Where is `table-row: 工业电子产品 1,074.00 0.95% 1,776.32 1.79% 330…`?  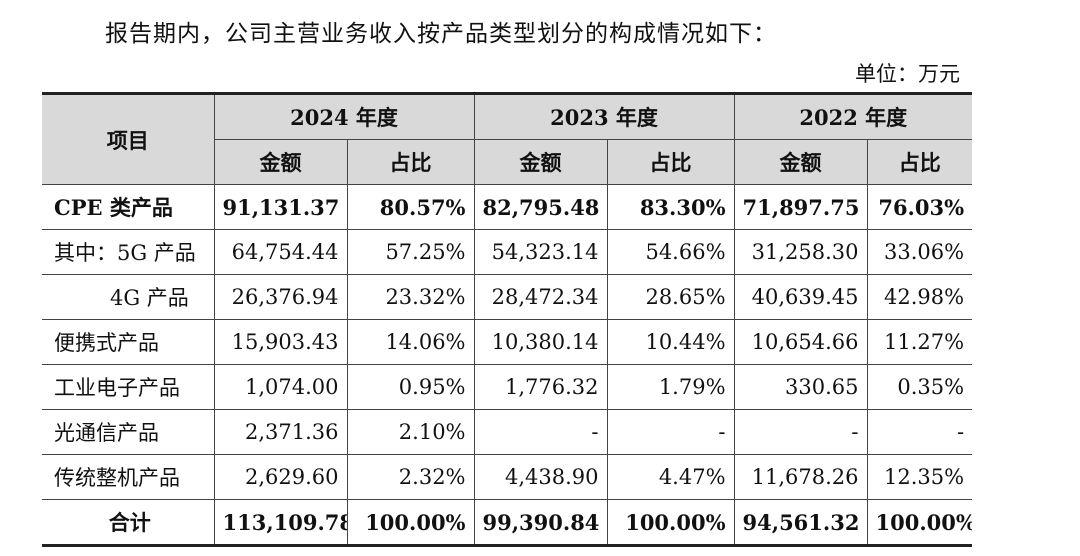
table-row: 工业电子产品 1,074.00 0.95% 1,776.32 1.79% 330… is located at coordinates (507, 387).